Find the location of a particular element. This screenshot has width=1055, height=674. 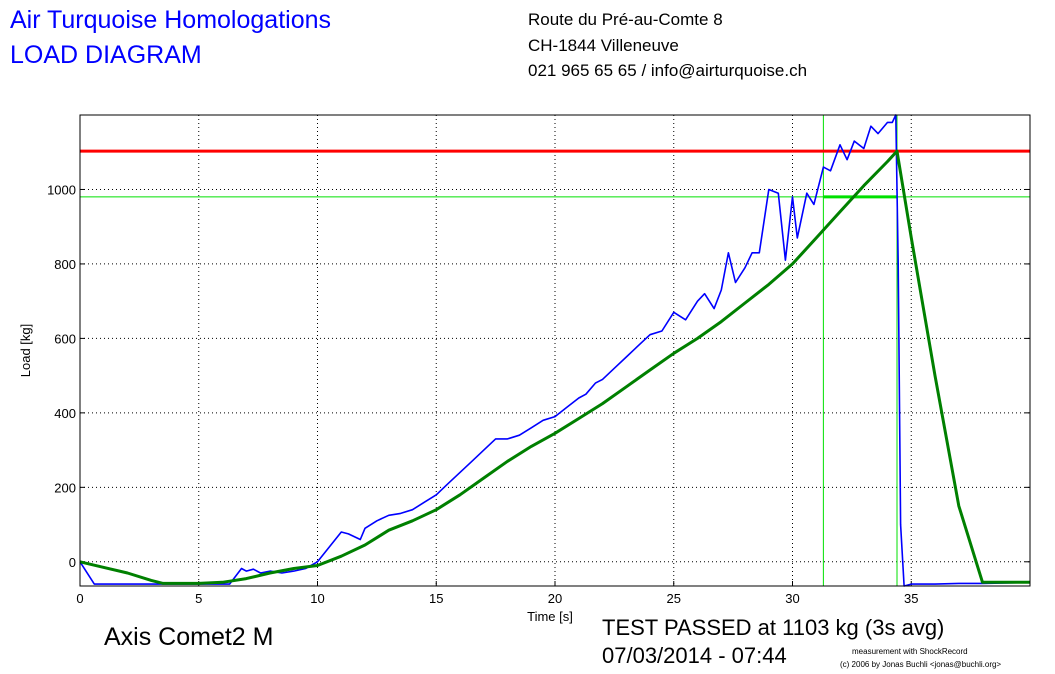

y-tick-label: 0 is located at coordinates (72, 562).